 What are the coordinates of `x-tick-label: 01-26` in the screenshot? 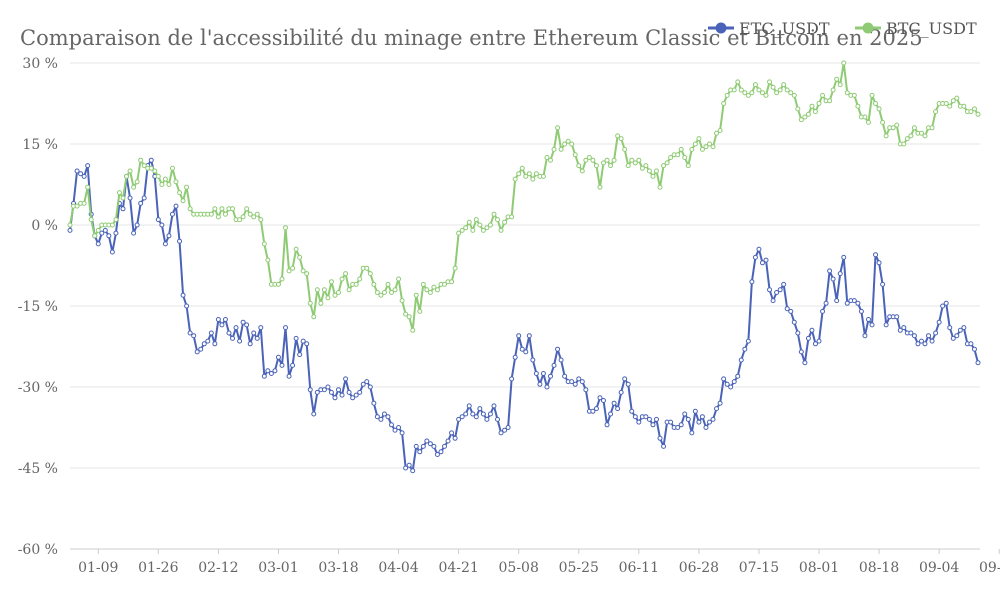 It's located at (158, 568).